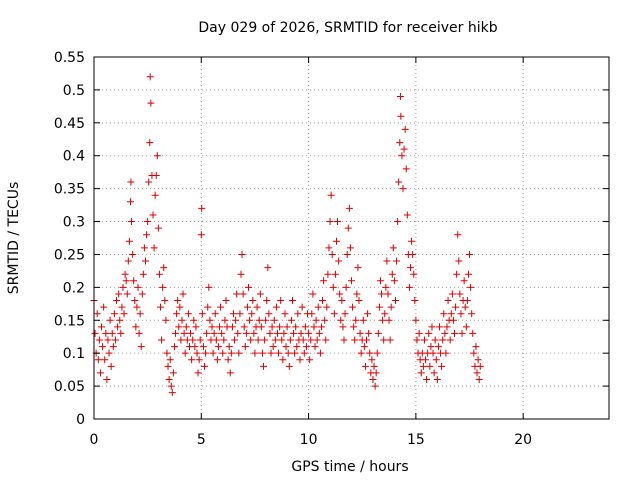 This screenshot has width=640, height=480. I want to click on y-tick-label: 0, so click(80, 420).